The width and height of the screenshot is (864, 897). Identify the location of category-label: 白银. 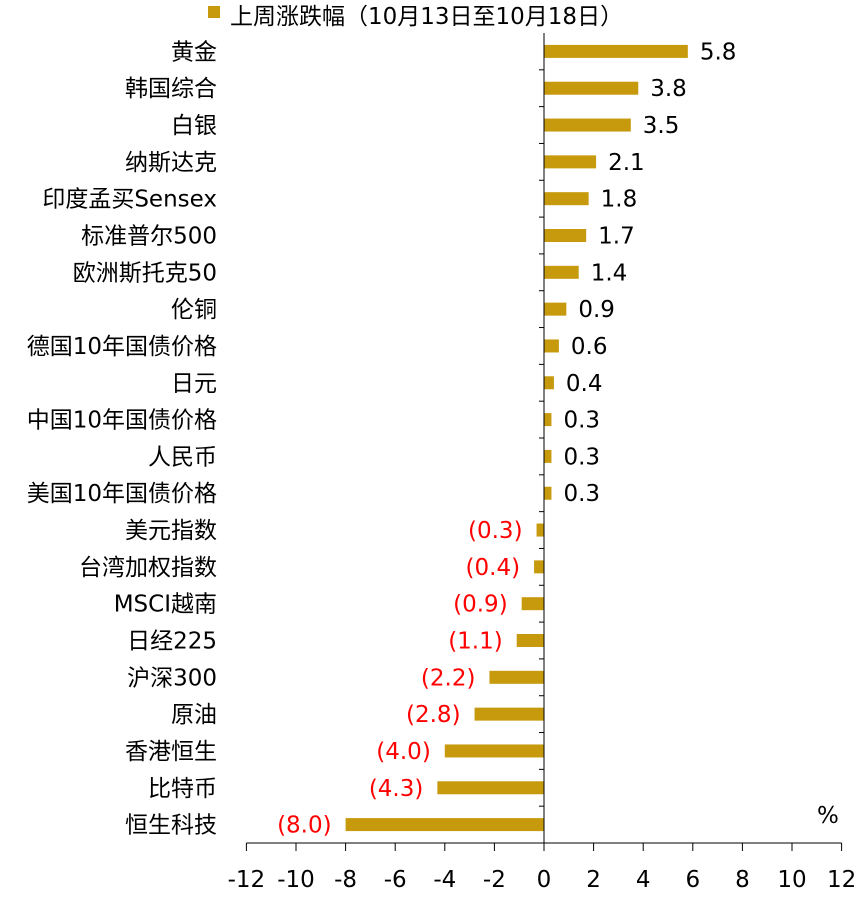
(194, 126).